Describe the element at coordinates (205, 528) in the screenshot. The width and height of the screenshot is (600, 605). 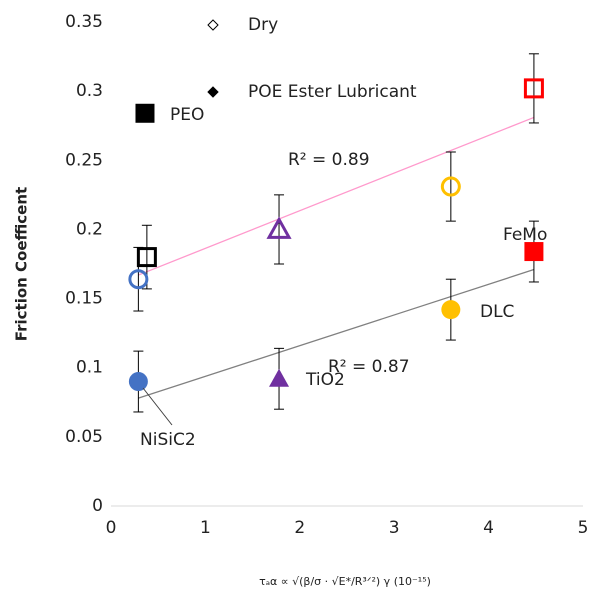
I see `x-tick-label: 1` at that location.